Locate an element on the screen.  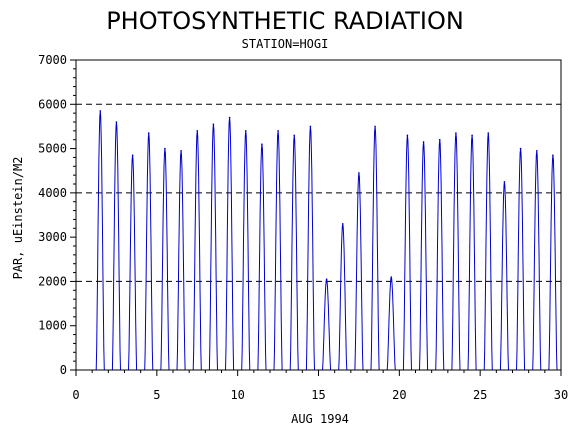
y-tick-label: 3000 is located at coordinates (52, 237).